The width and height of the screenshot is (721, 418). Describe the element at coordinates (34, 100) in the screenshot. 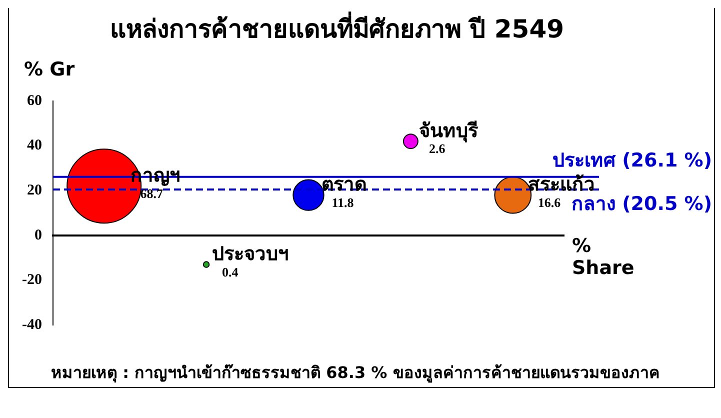

I see `y-tick-label: 60` at that location.